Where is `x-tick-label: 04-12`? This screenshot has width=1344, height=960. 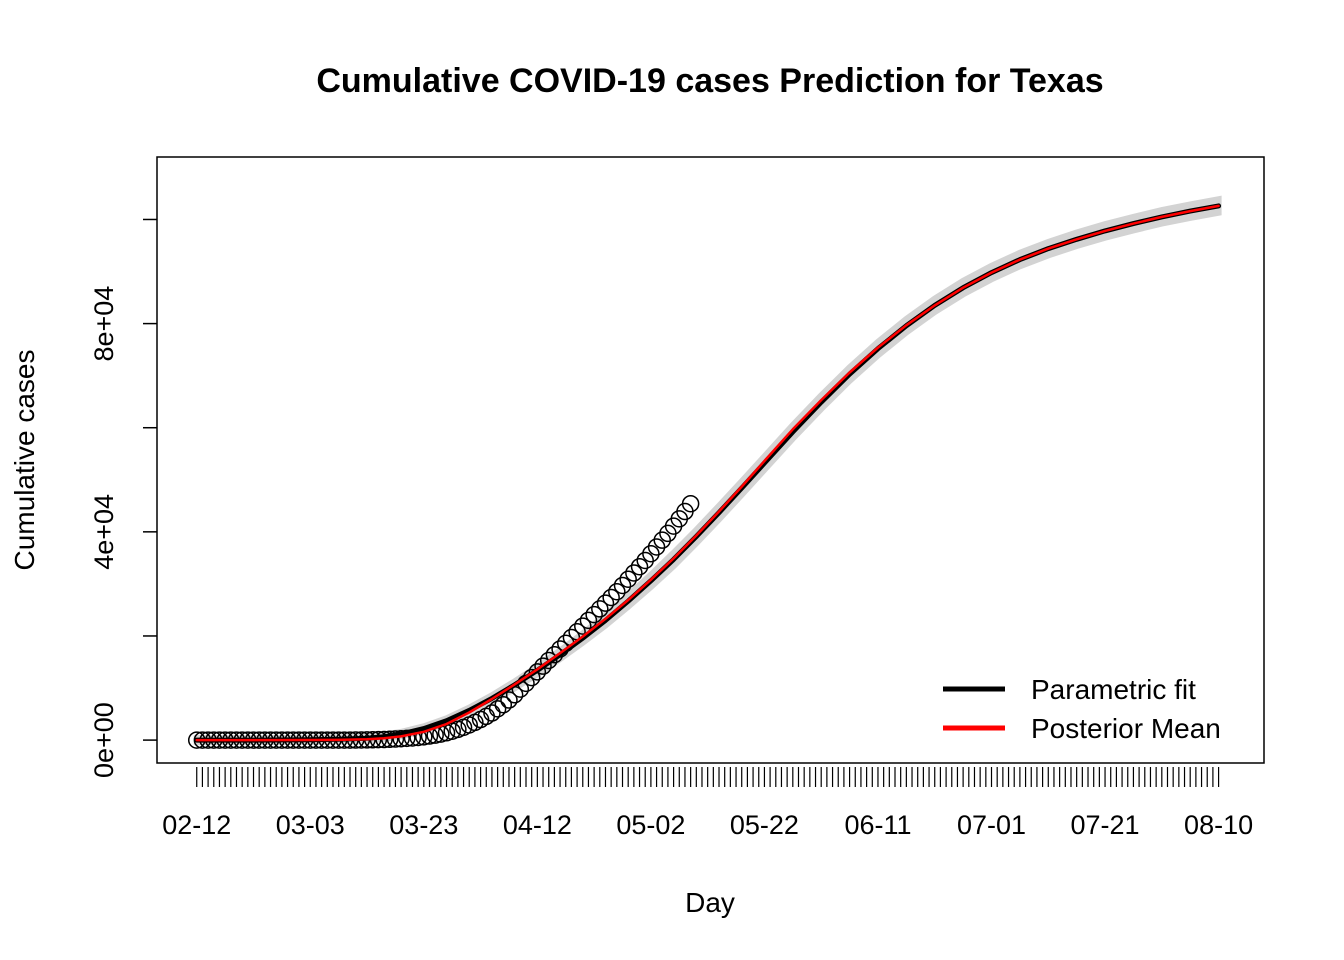
x-tick-label: 04-12 is located at coordinates (537, 825).